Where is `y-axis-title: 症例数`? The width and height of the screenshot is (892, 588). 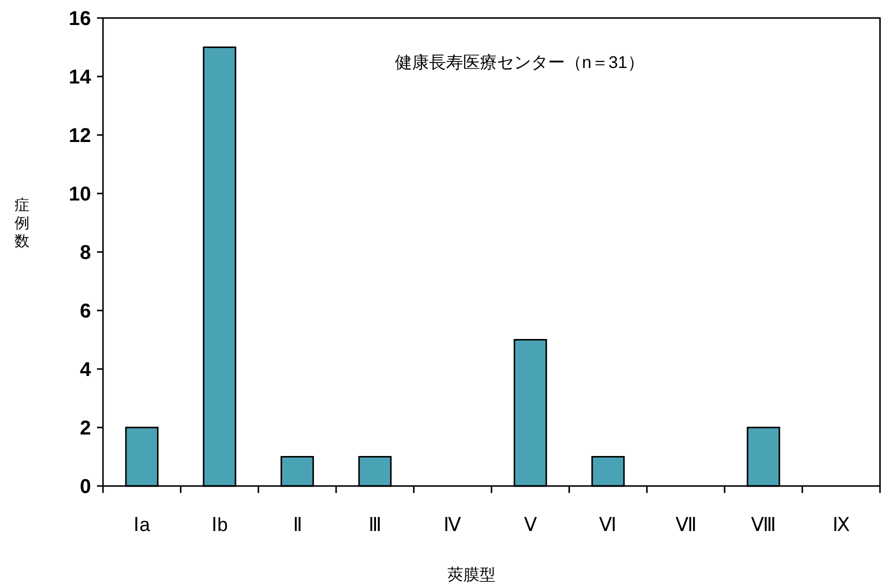
y-axis-title: 症例数 is located at coordinates (22, 223).